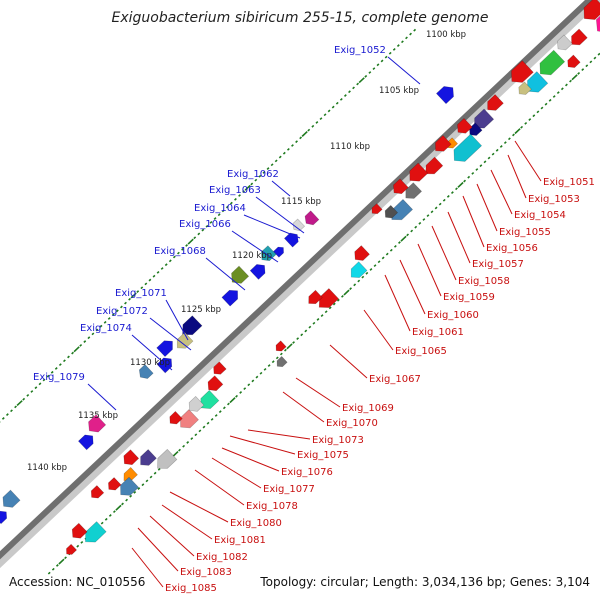  What do you see at coordinates (421, 351) in the screenshot?
I see `gene-label-minus: Exig_1065` at bounding box center [421, 351].